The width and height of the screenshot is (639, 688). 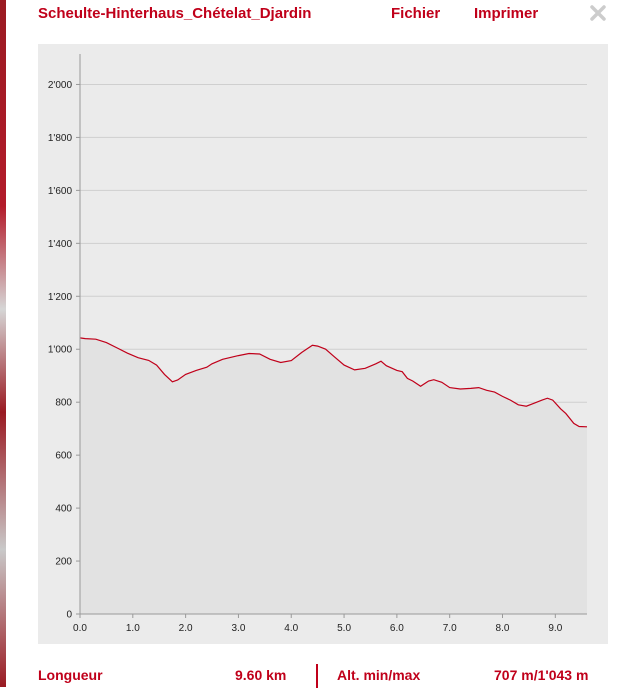 What do you see at coordinates (450, 628) in the screenshot?
I see `x-tick-label: 7.0` at bounding box center [450, 628].